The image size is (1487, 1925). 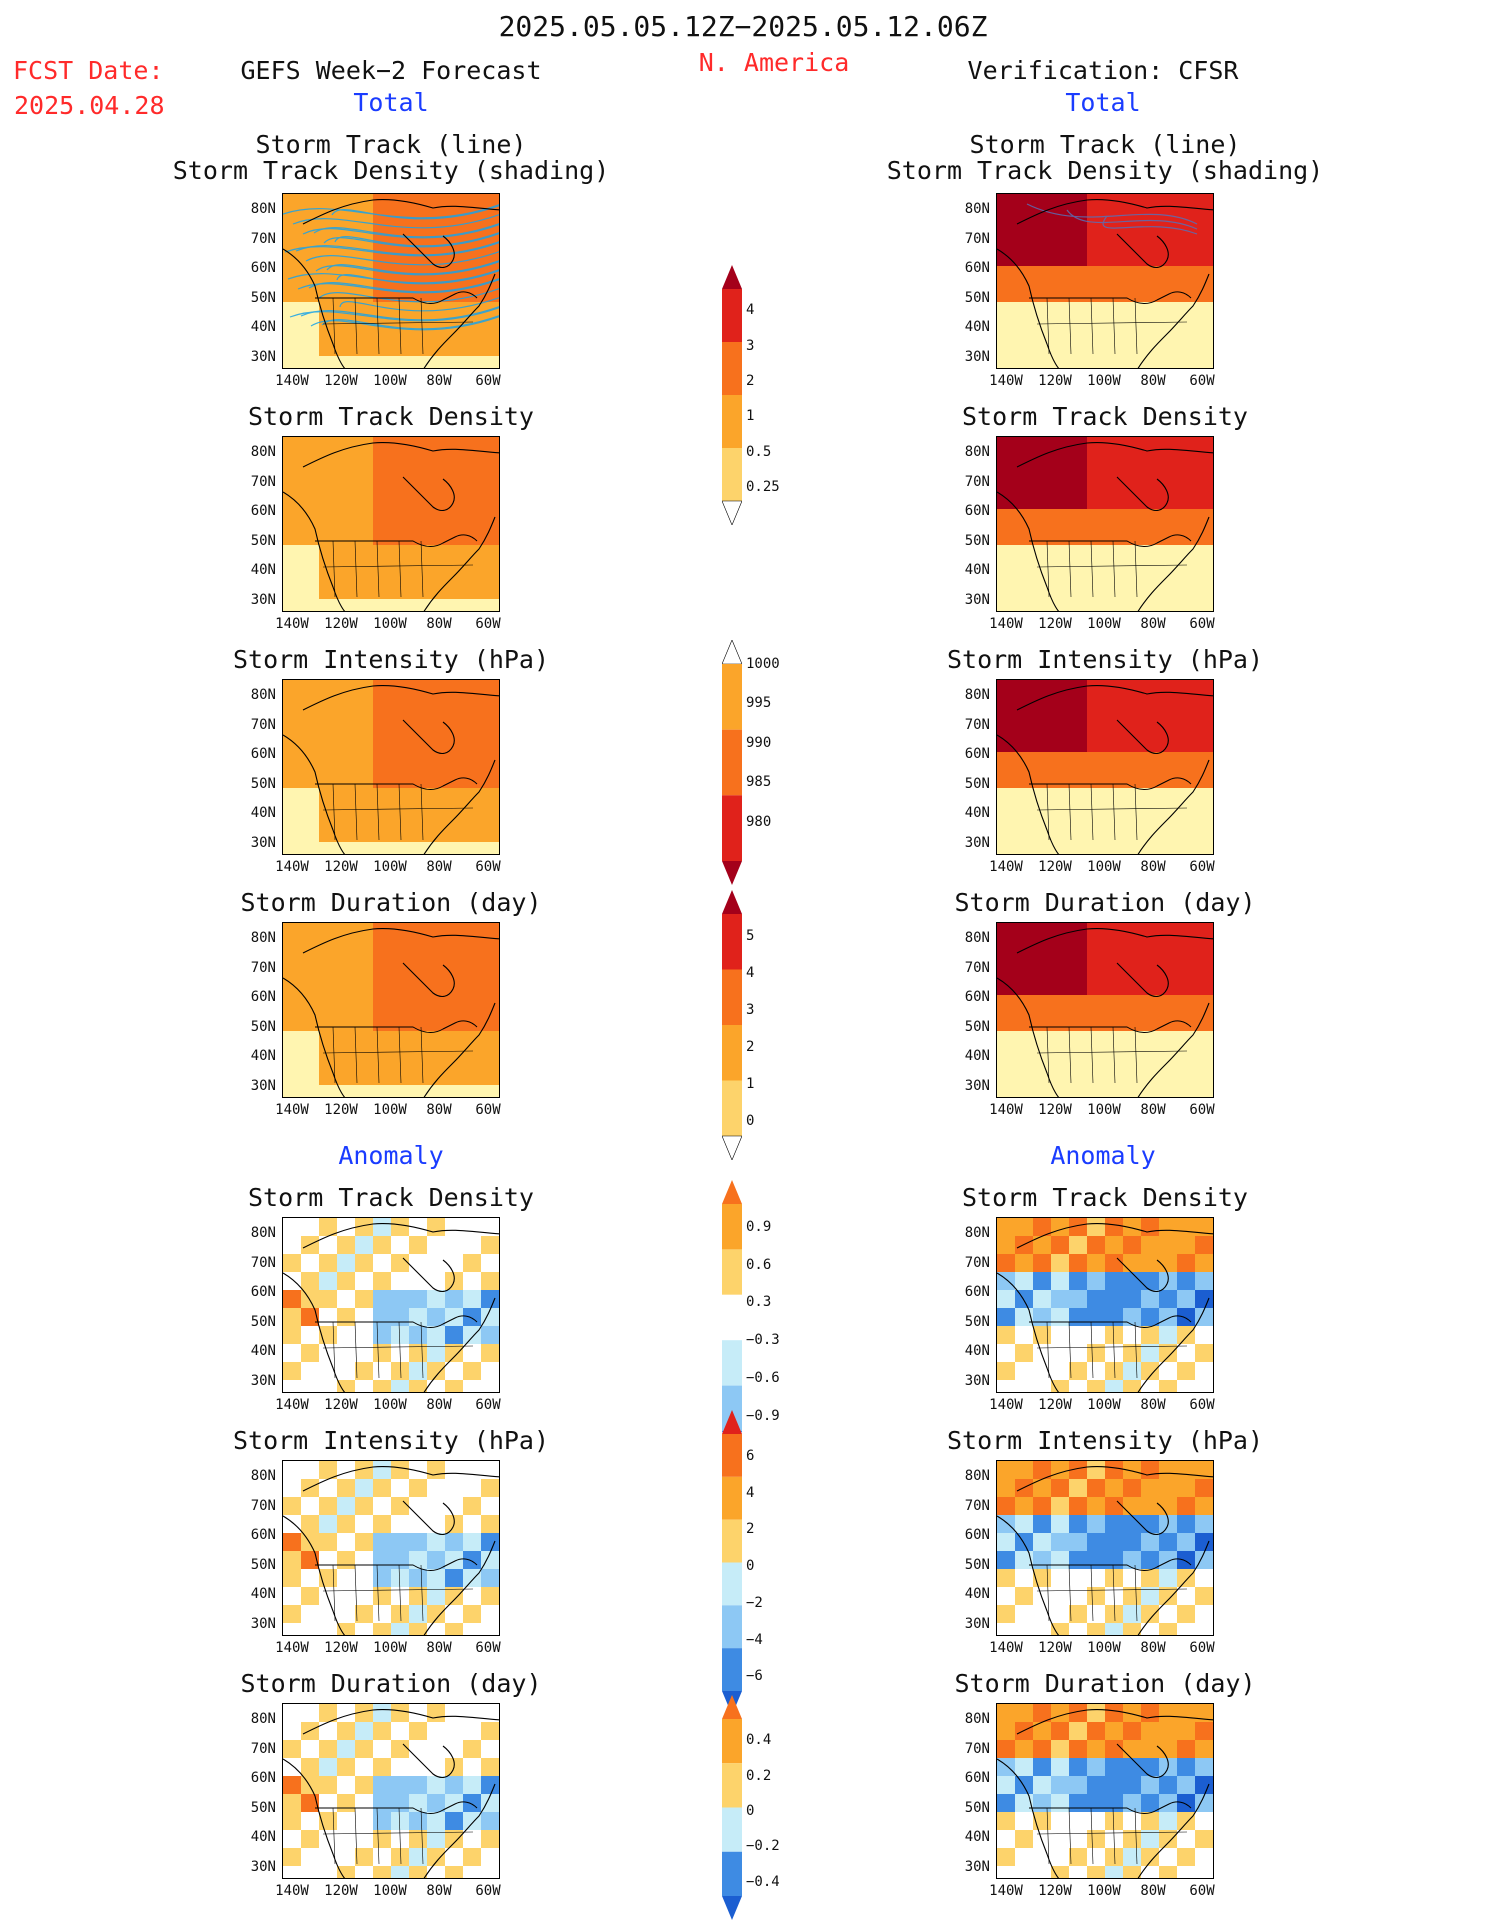 I want to click on colorbar-tick-label: 0.3, so click(x=759, y=1302).